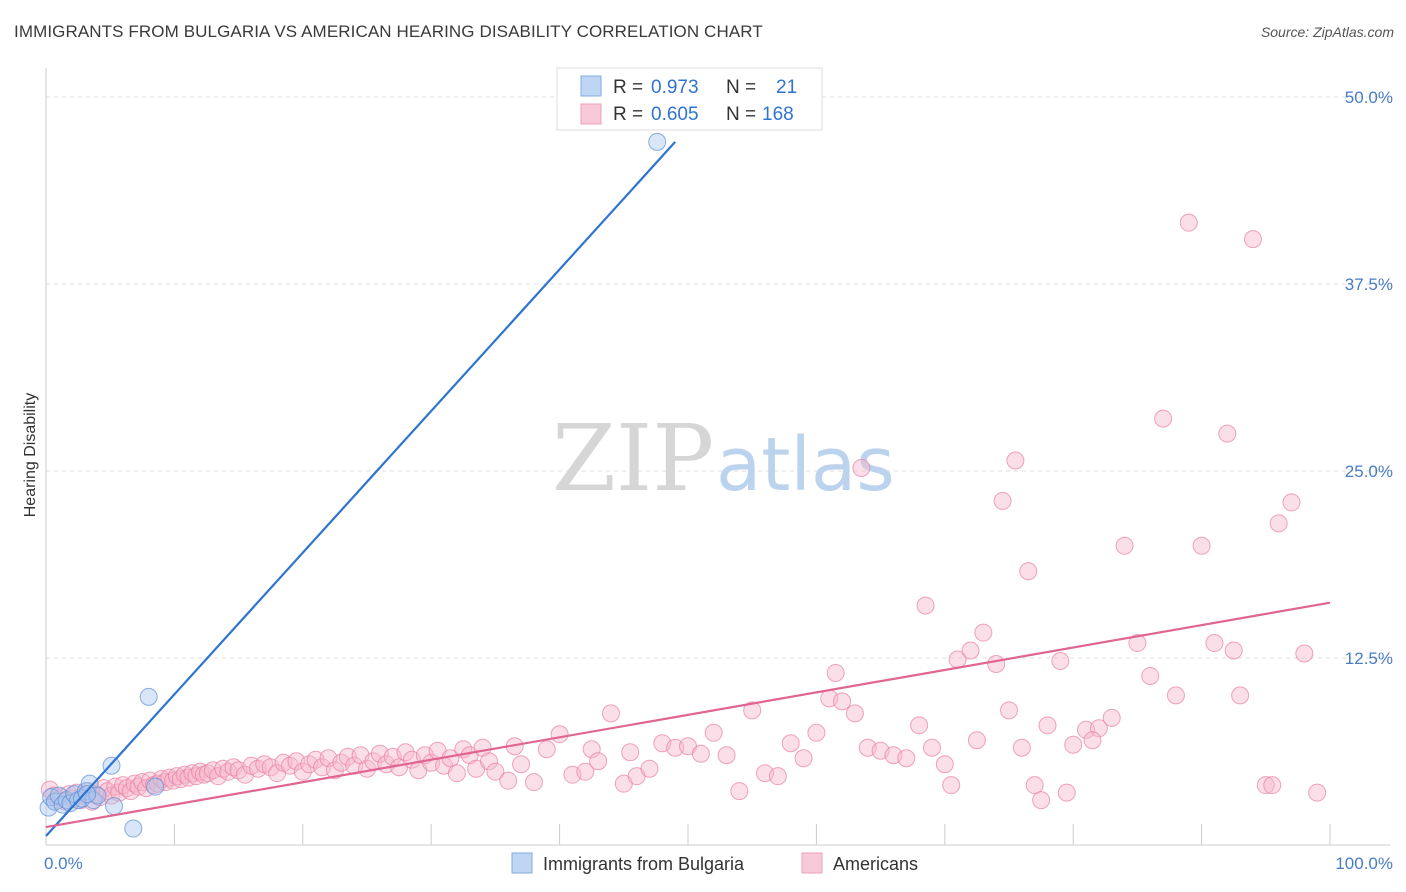 This screenshot has width=1406, height=892. Describe the element at coordinates (812, 863) in the screenshot. I see `legend-swatch-americans` at that location.